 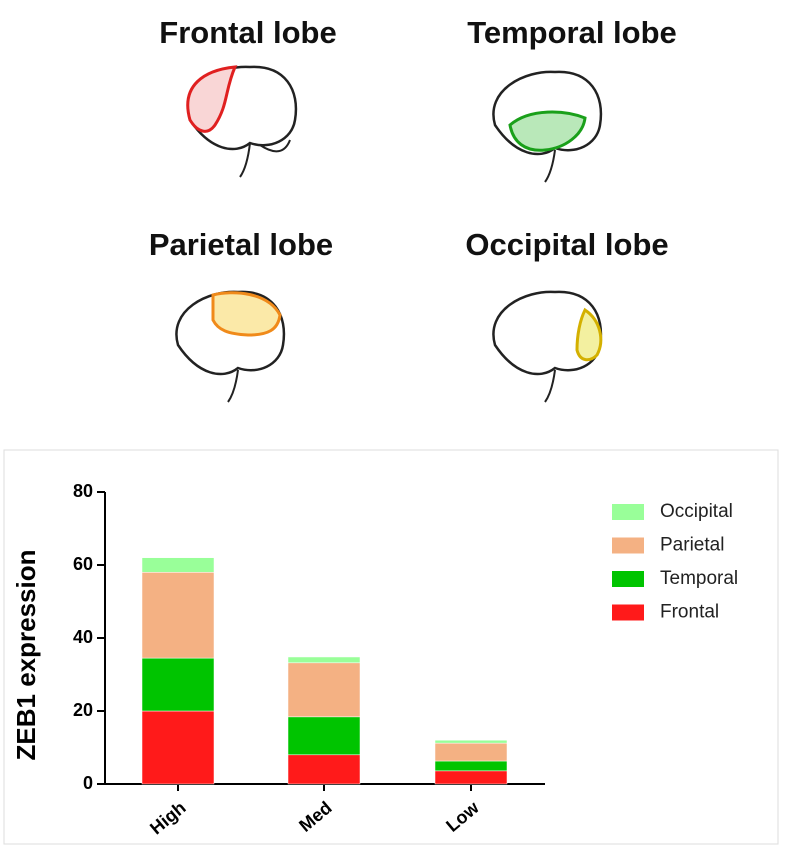 I want to click on x-tick-label: Med, so click(x=315, y=816).